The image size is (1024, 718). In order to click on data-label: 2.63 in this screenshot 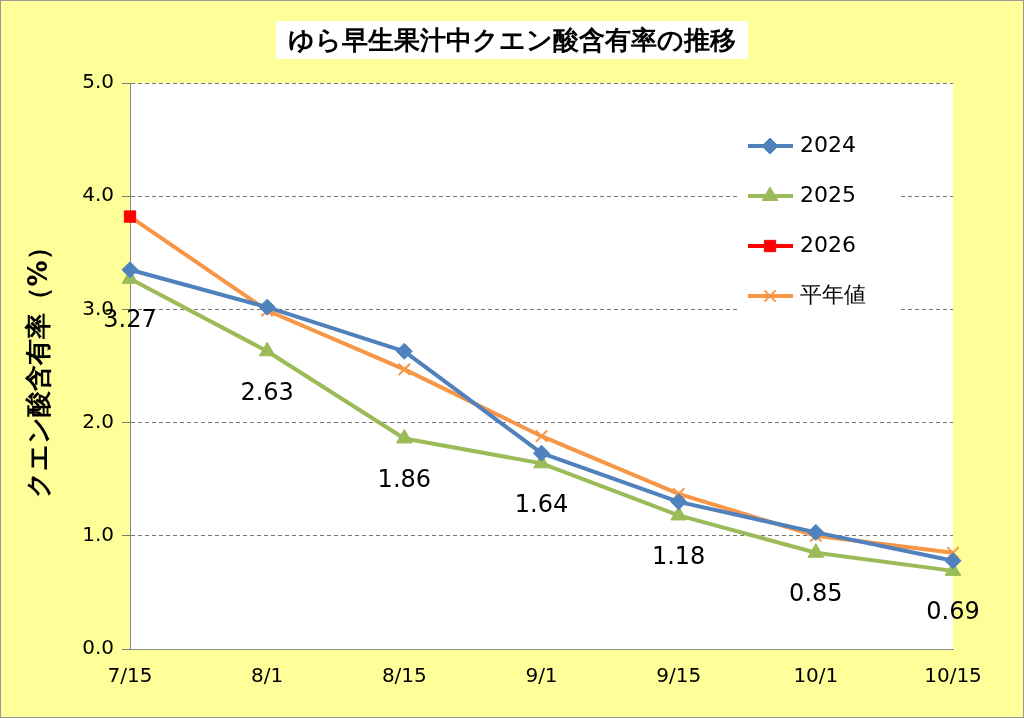, I will do `click(267, 391)`.